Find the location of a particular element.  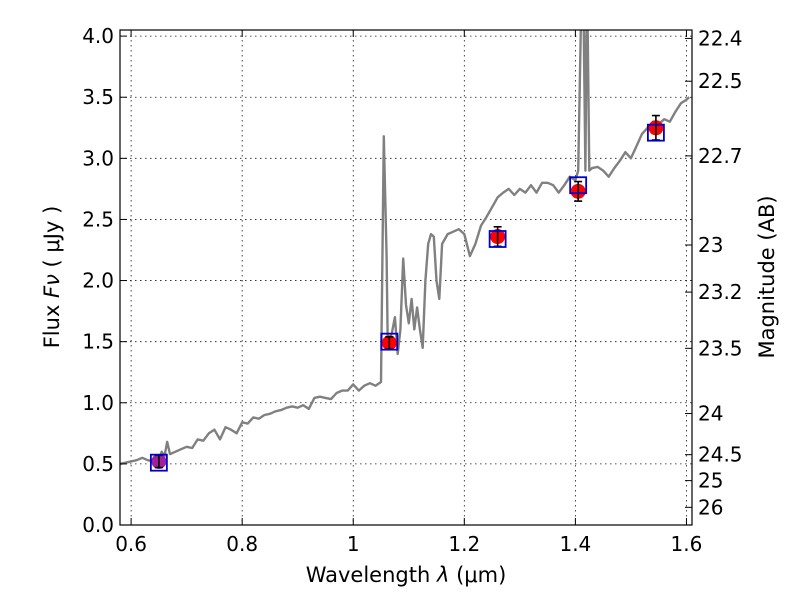

y-tick-label: 2.5 is located at coordinates (98, 219).